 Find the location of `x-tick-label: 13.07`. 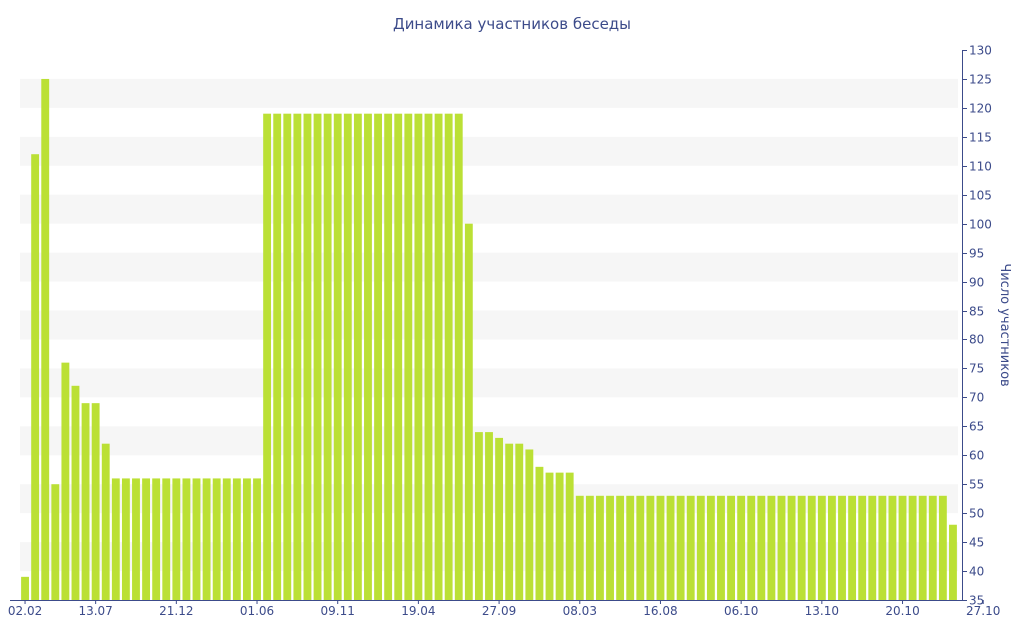

x-tick-label: 13.07 is located at coordinates (95, 611).